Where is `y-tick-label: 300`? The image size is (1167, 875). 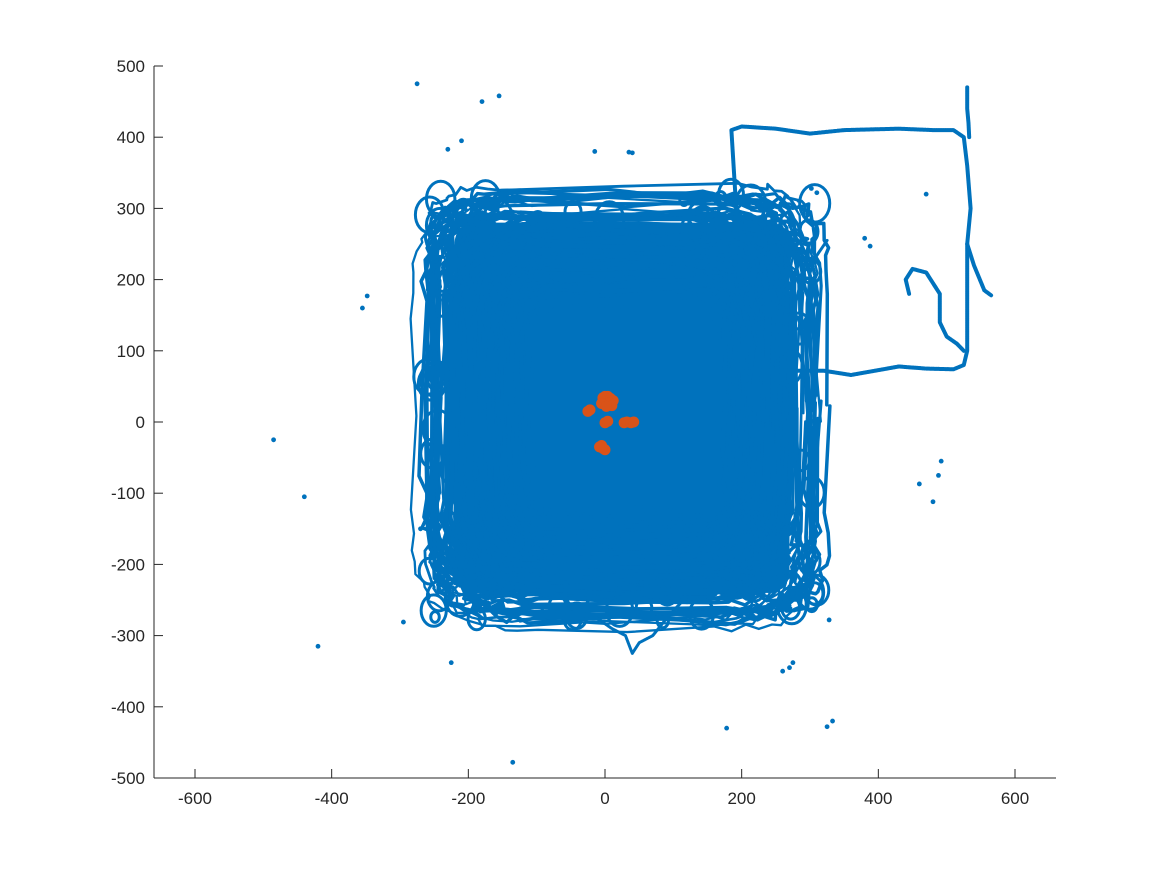
y-tick-label: 300 is located at coordinates (131, 208).